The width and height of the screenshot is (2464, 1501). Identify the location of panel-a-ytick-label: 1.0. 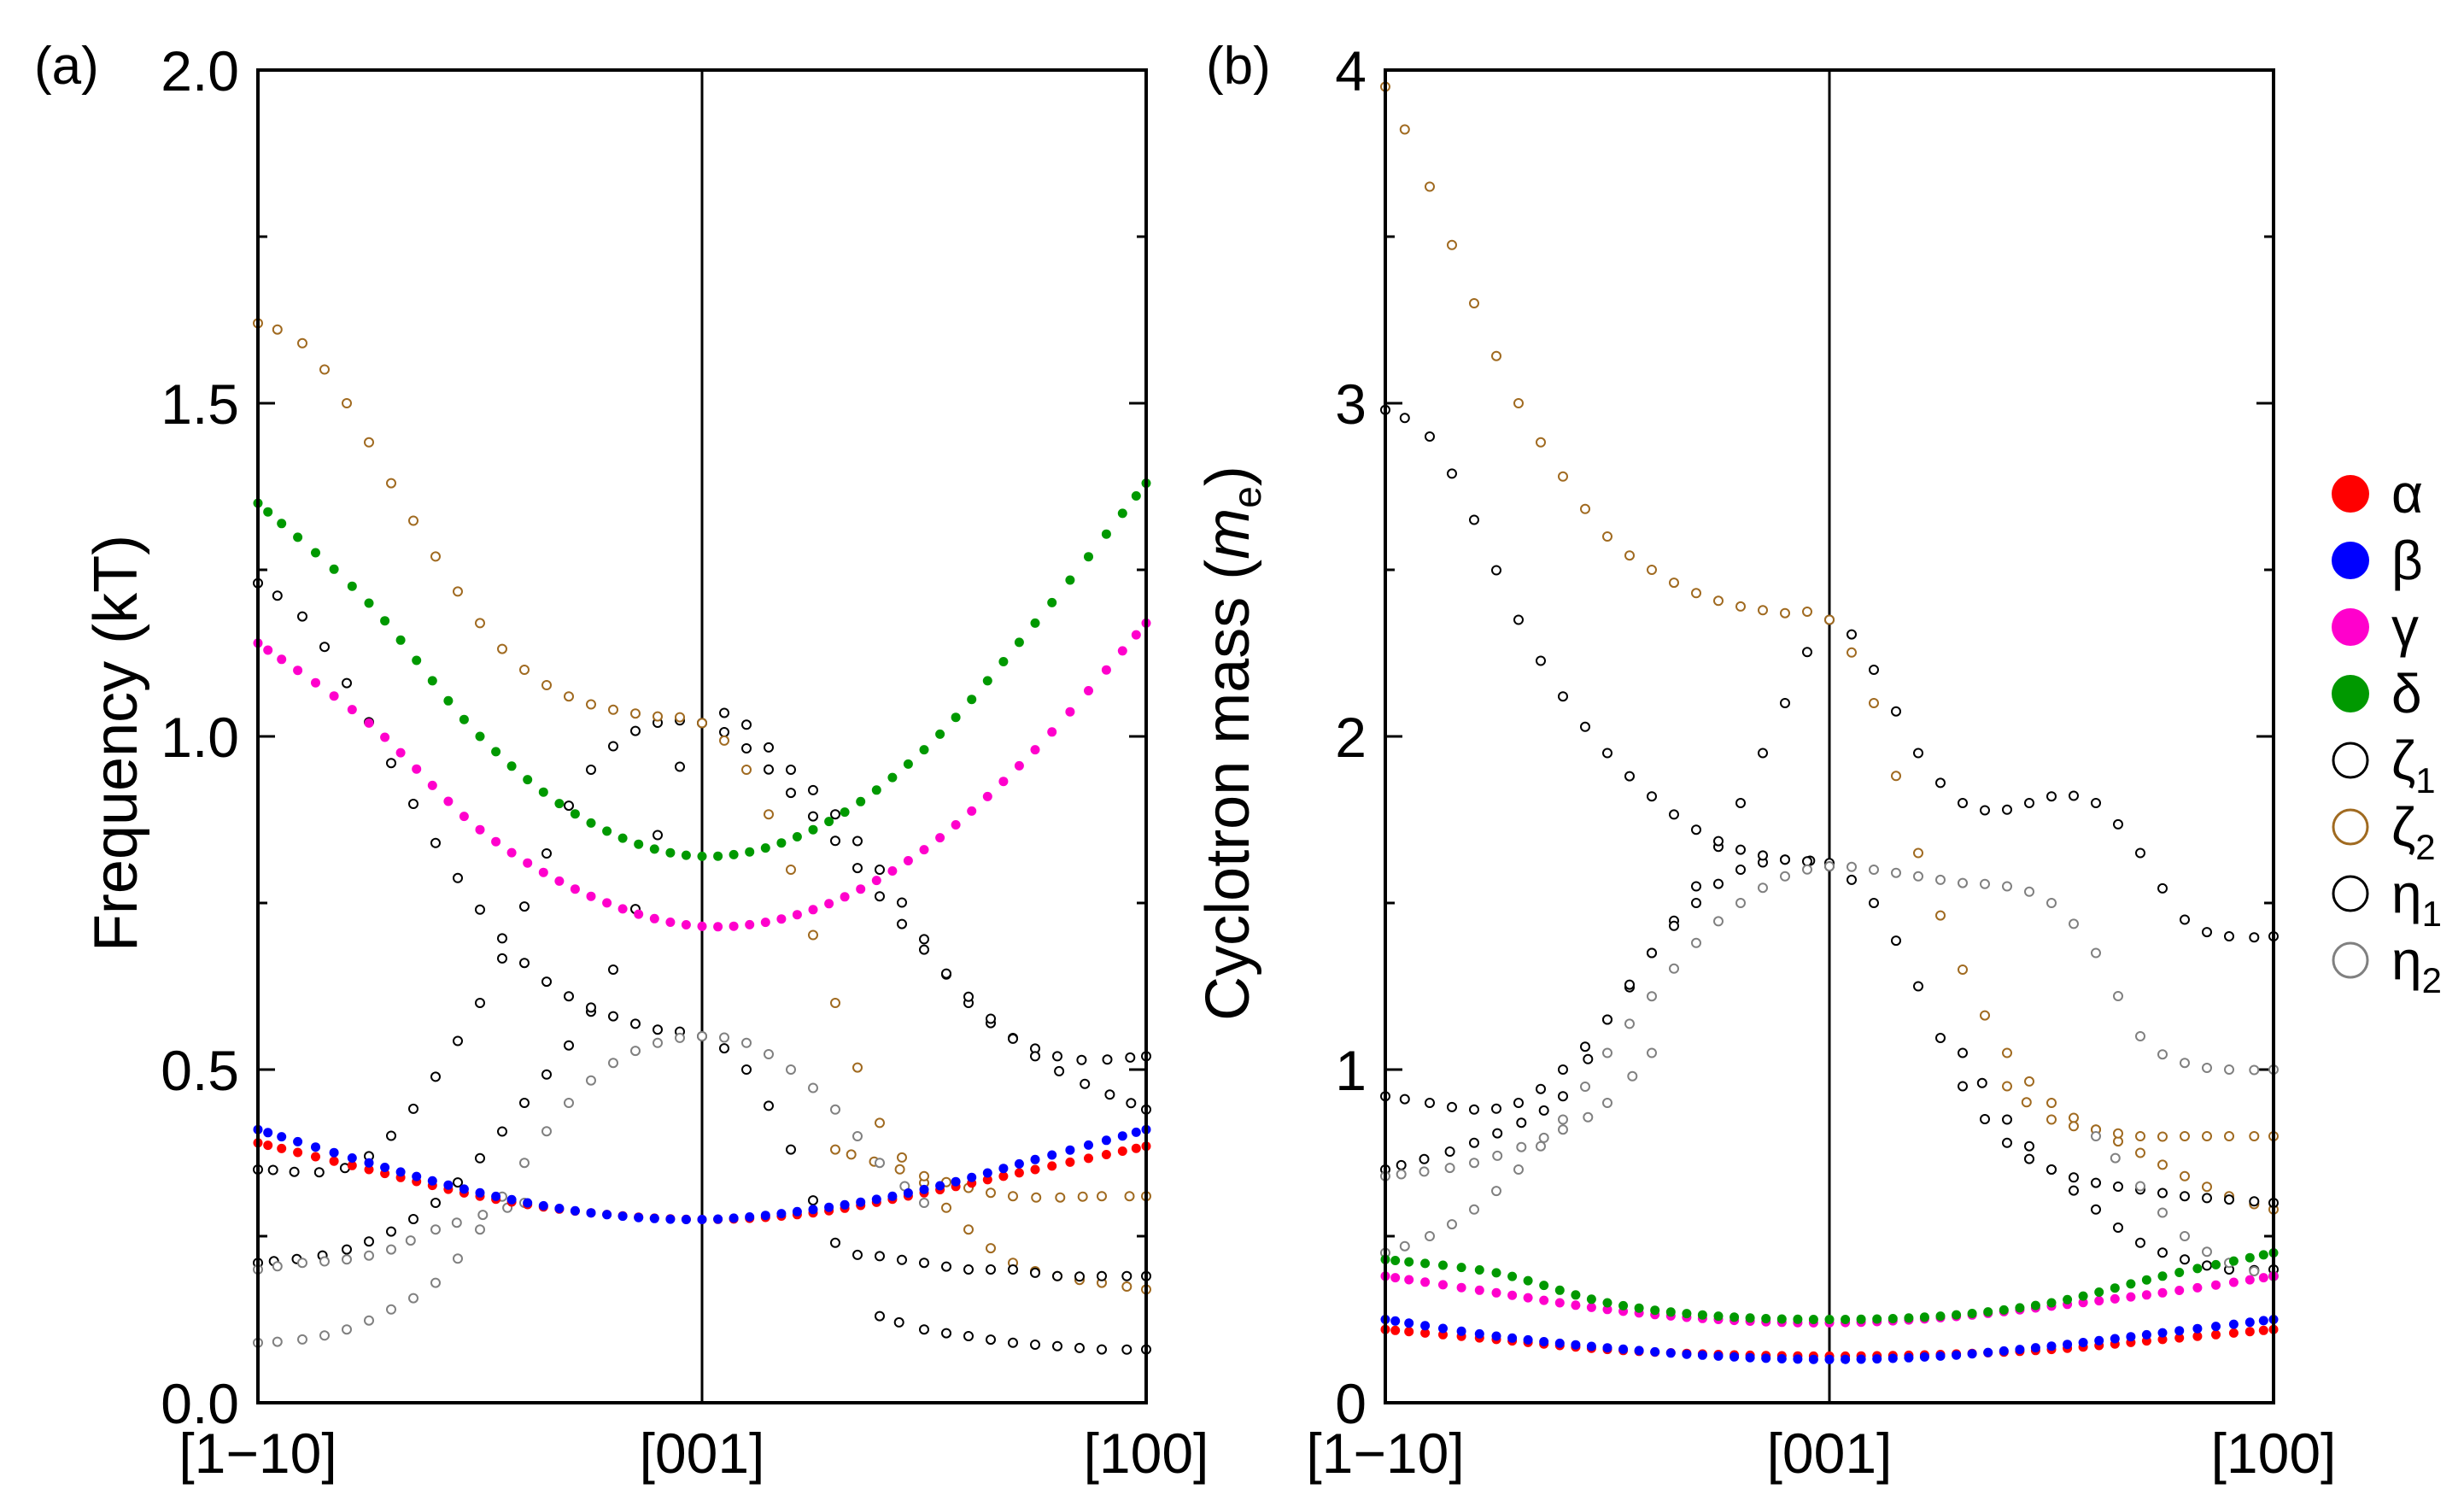
(200, 737).